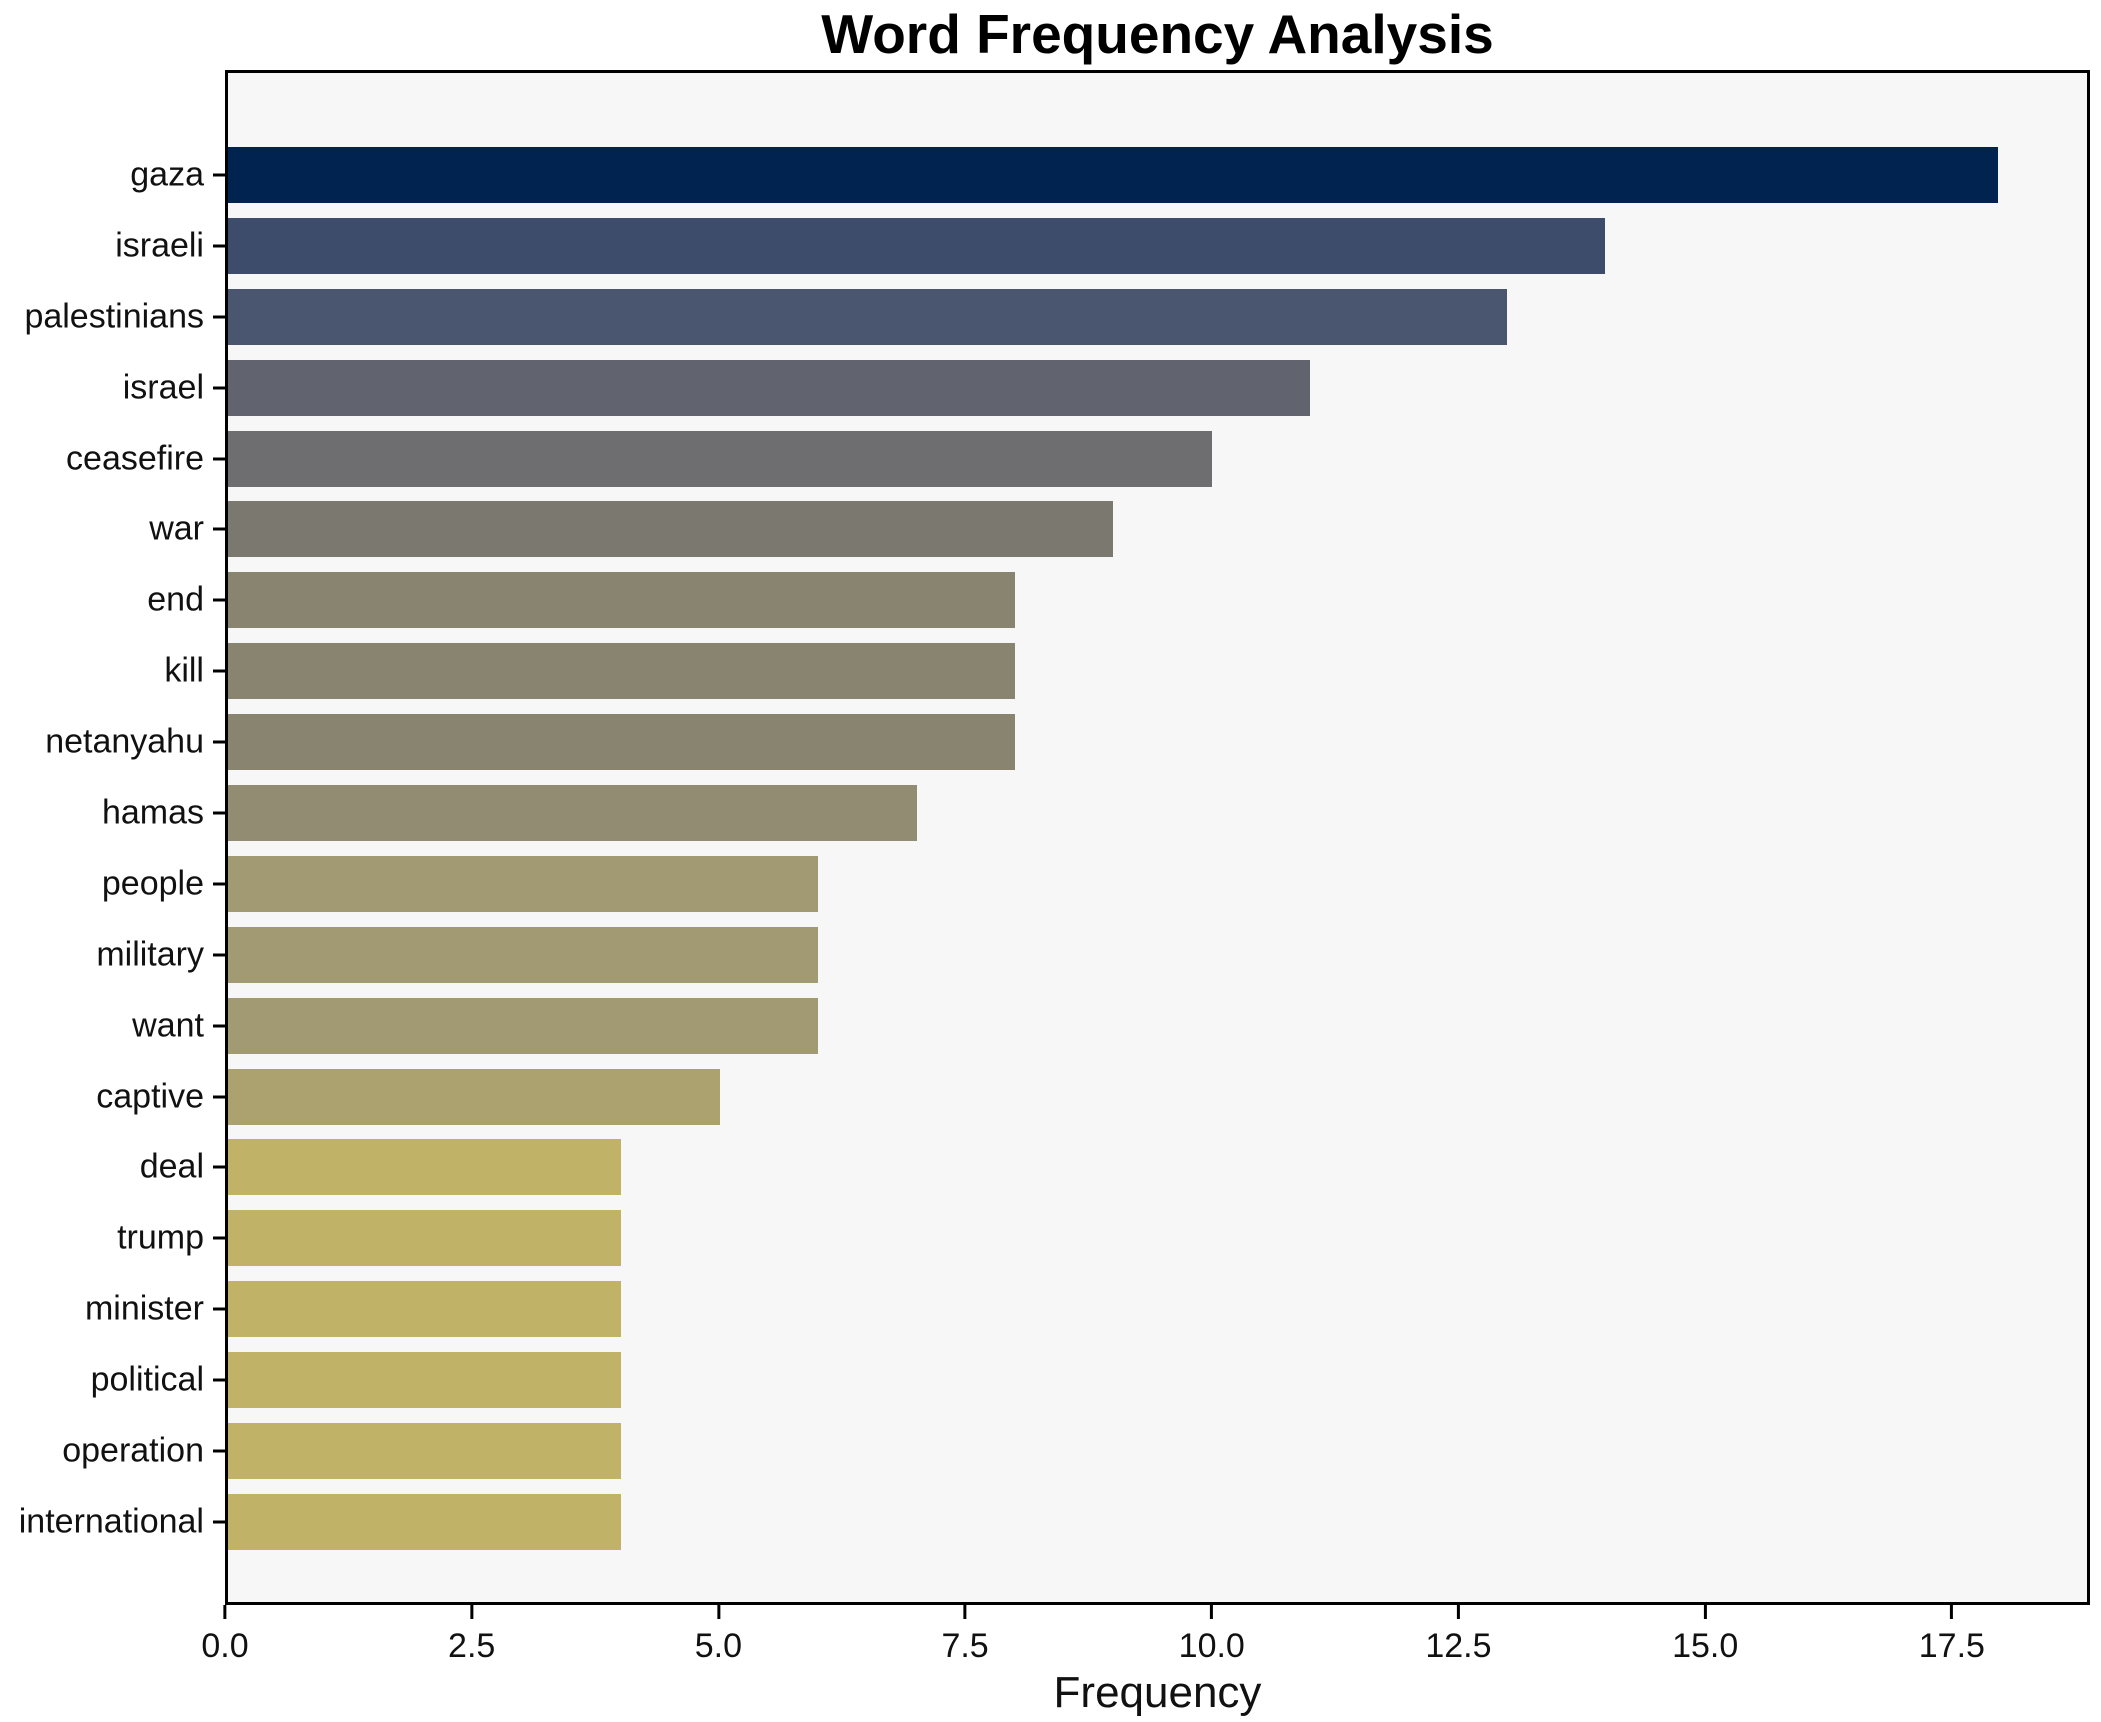 The width and height of the screenshot is (2101, 1722). What do you see at coordinates (159, 245) in the screenshot?
I see `y-tick-label: israeli` at bounding box center [159, 245].